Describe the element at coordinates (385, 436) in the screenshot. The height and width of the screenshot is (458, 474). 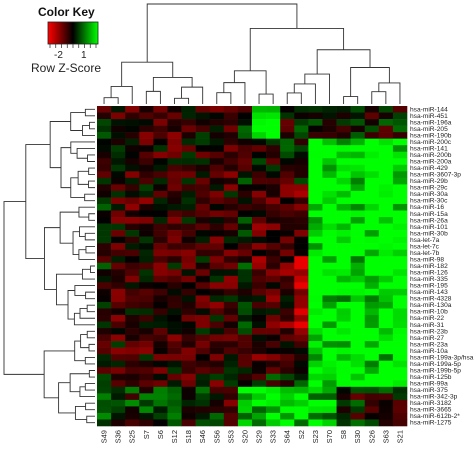
I see `column-label: S63` at that location.